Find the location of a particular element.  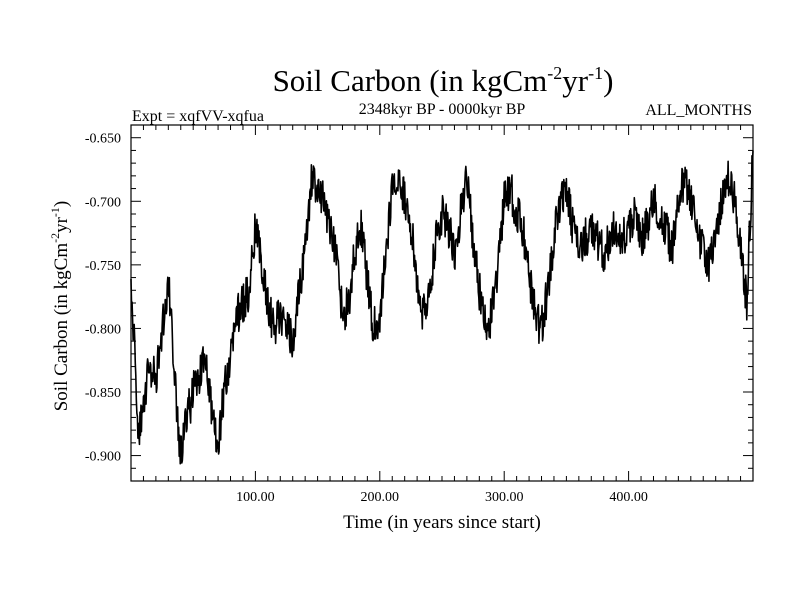

chart-title: Soil Carbon (in kgCm-2yr-1) is located at coordinates (443, 80).